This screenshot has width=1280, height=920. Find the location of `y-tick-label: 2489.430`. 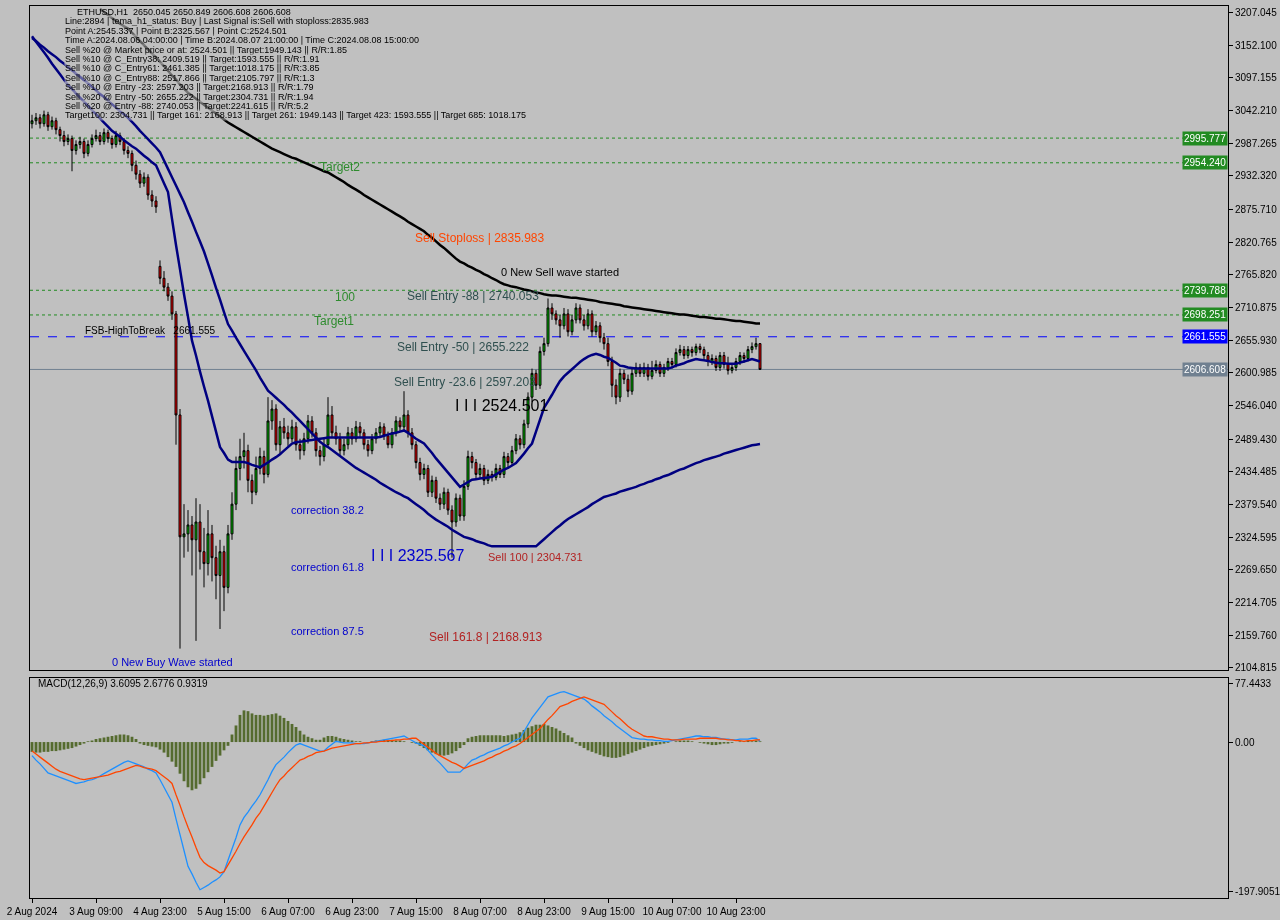

y-tick-label: 2489.430 is located at coordinates (1256, 439).